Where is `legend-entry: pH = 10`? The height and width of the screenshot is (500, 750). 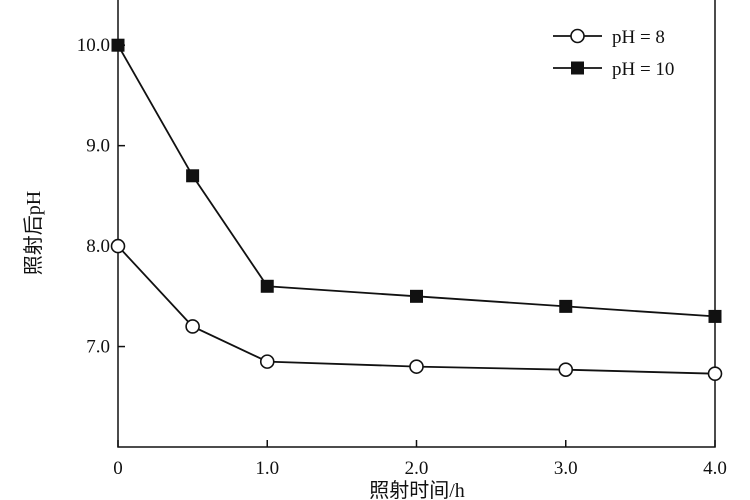
legend-entry: pH = 10 is located at coordinates (613, 69).